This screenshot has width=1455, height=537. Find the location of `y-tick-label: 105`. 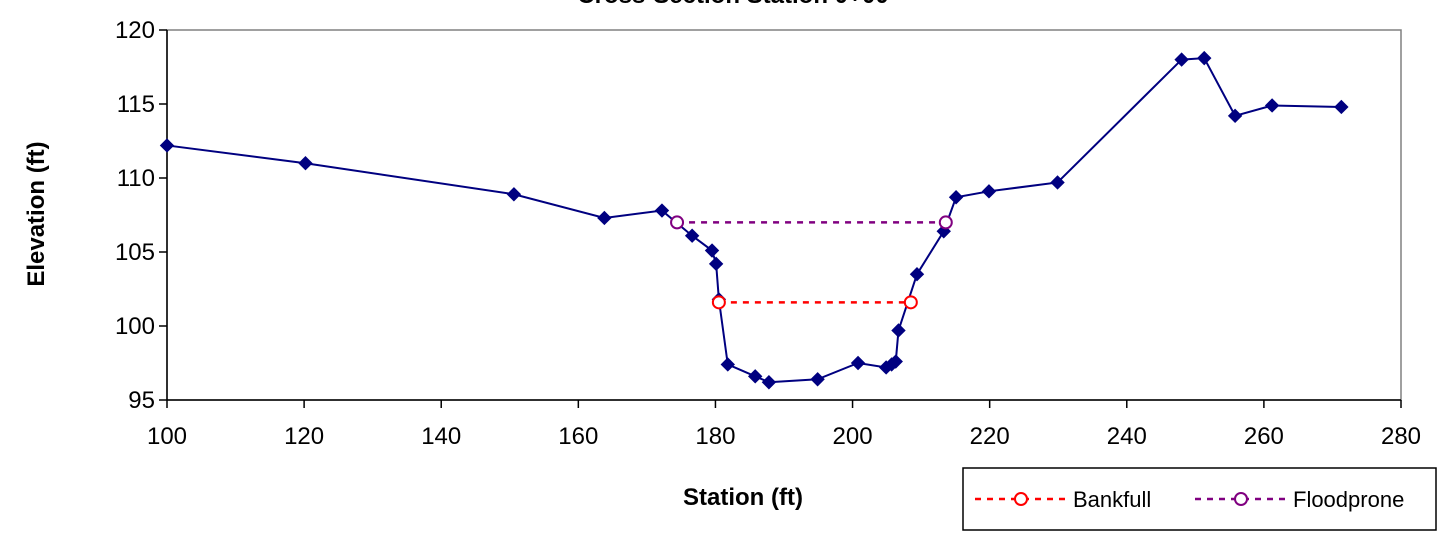

y-tick-label: 105 is located at coordinates (135, 252).